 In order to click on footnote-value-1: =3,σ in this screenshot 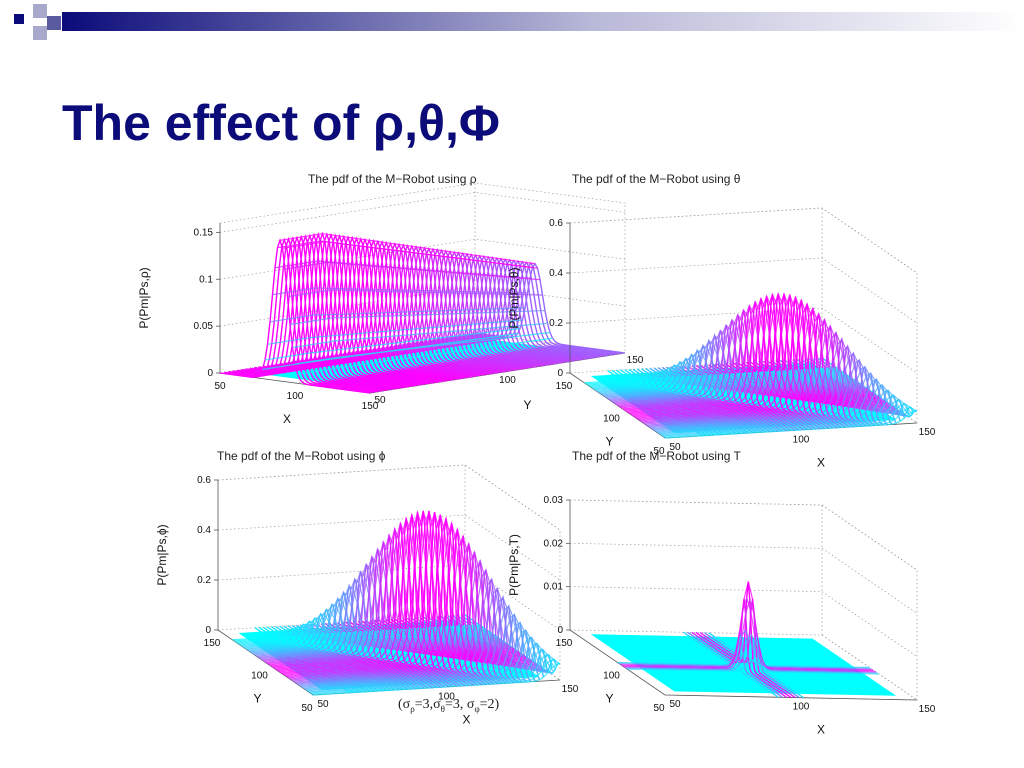, I will do `click(427, 704)`.